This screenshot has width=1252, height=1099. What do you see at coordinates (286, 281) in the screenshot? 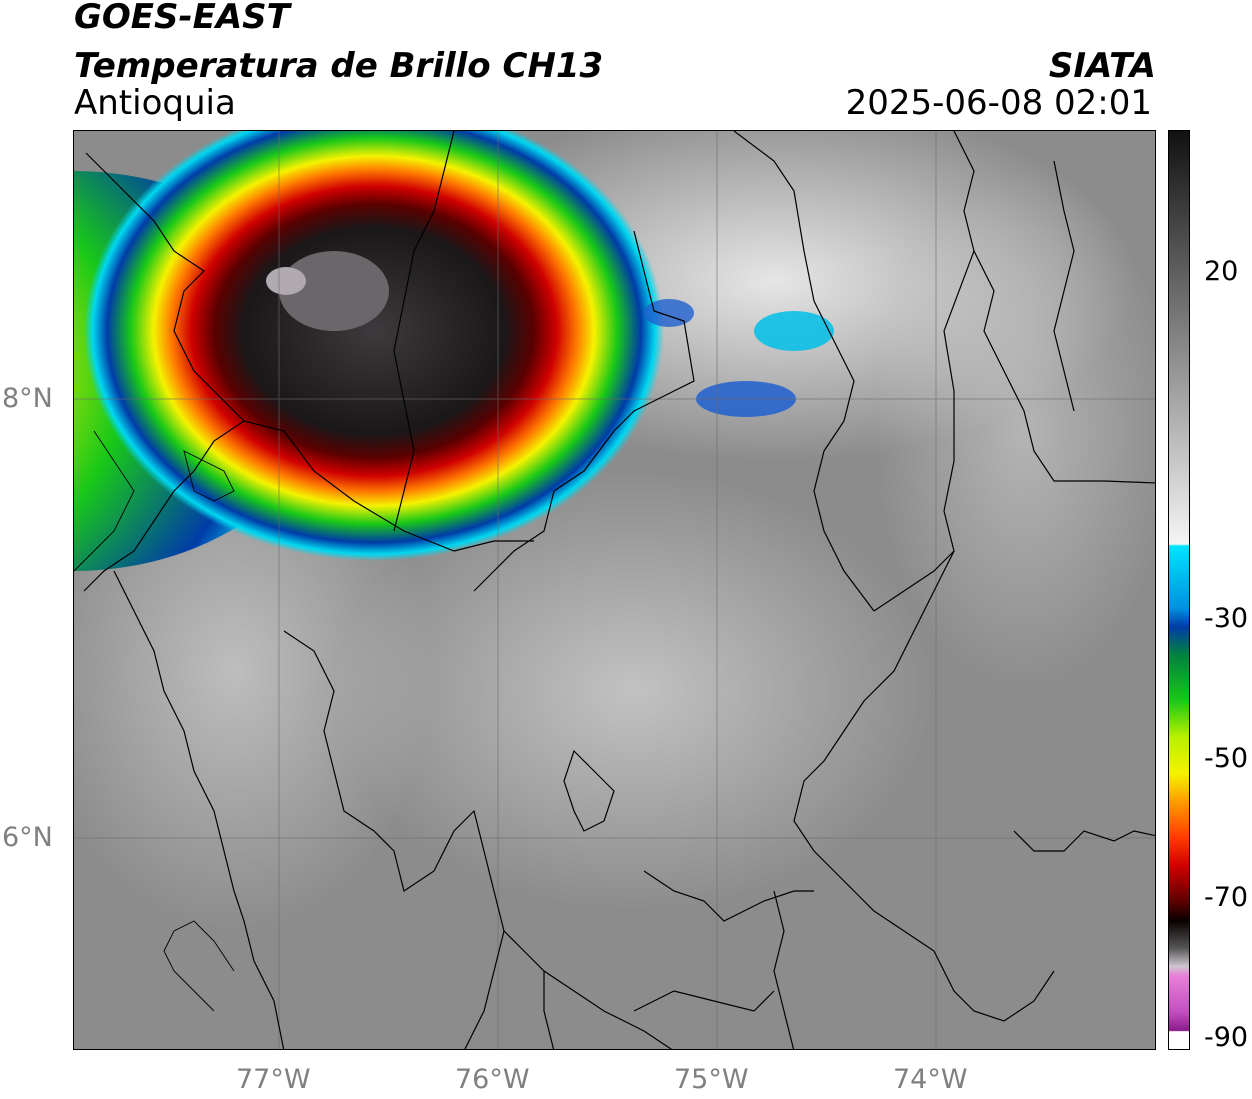
I see `storm-core-peak` at bounding box center [286, 281].